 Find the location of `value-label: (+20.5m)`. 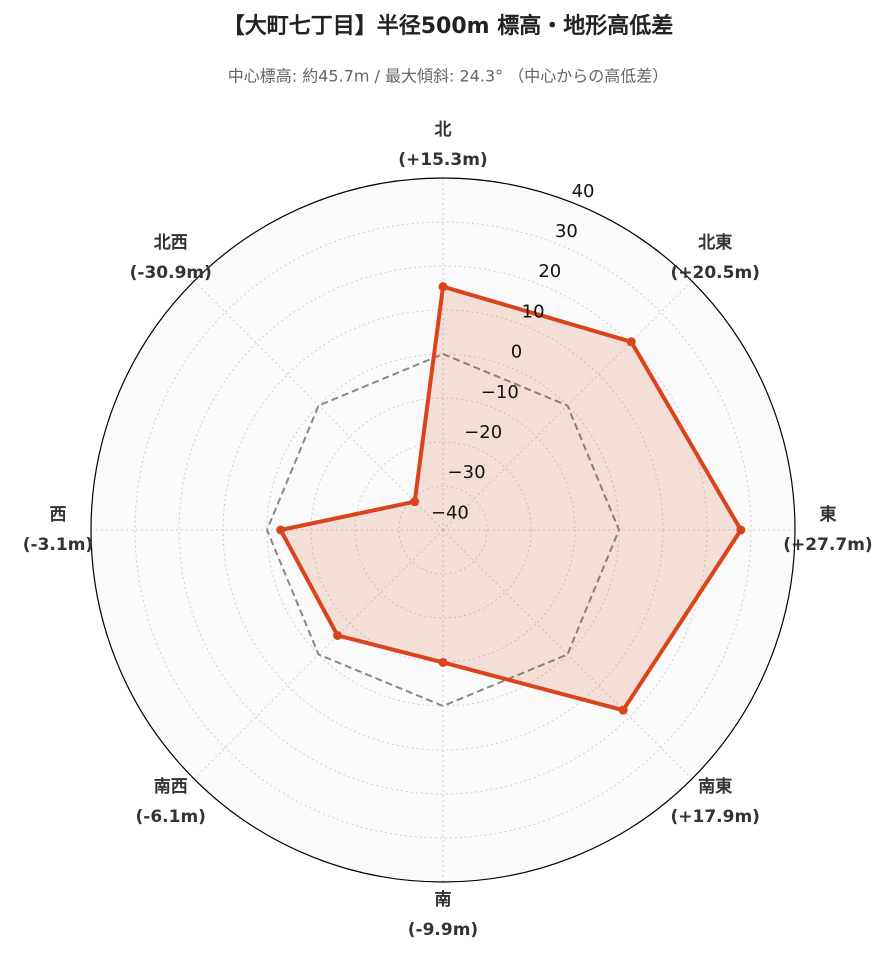

value-label: (+20.5m) is located at coordinates (715, 273).